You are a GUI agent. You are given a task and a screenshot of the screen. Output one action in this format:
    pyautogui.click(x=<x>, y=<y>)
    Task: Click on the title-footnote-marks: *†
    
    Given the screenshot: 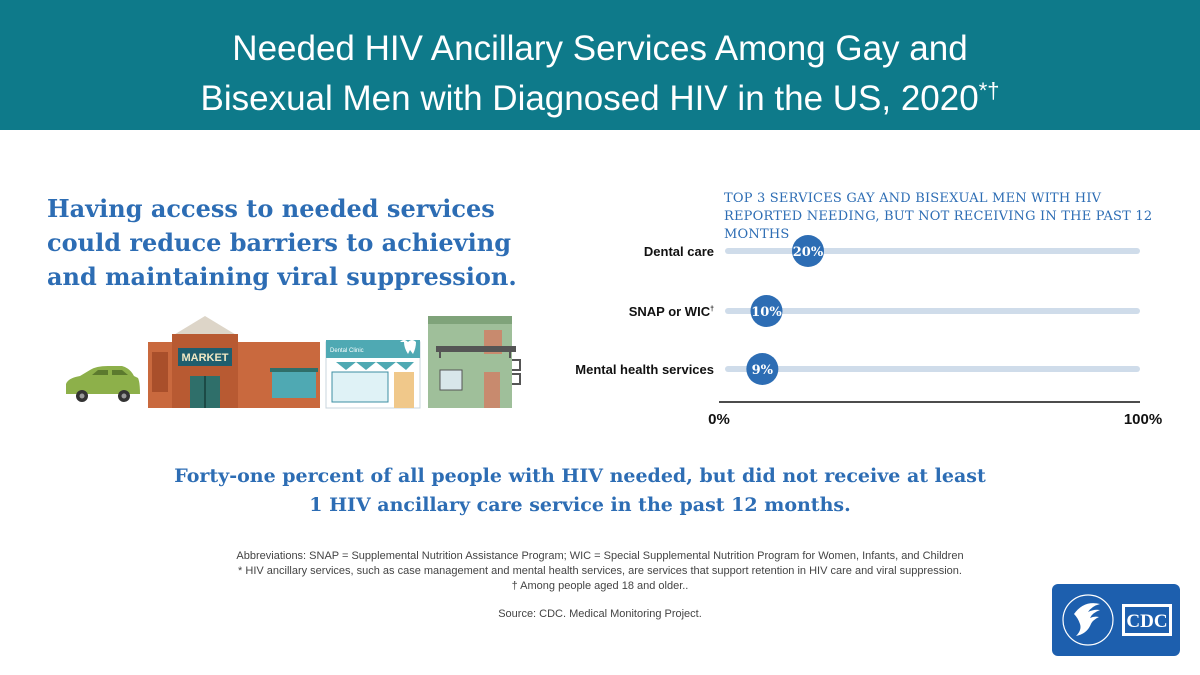 What is the action you would take?
    pyautogui.click(x=989, y=90)
    